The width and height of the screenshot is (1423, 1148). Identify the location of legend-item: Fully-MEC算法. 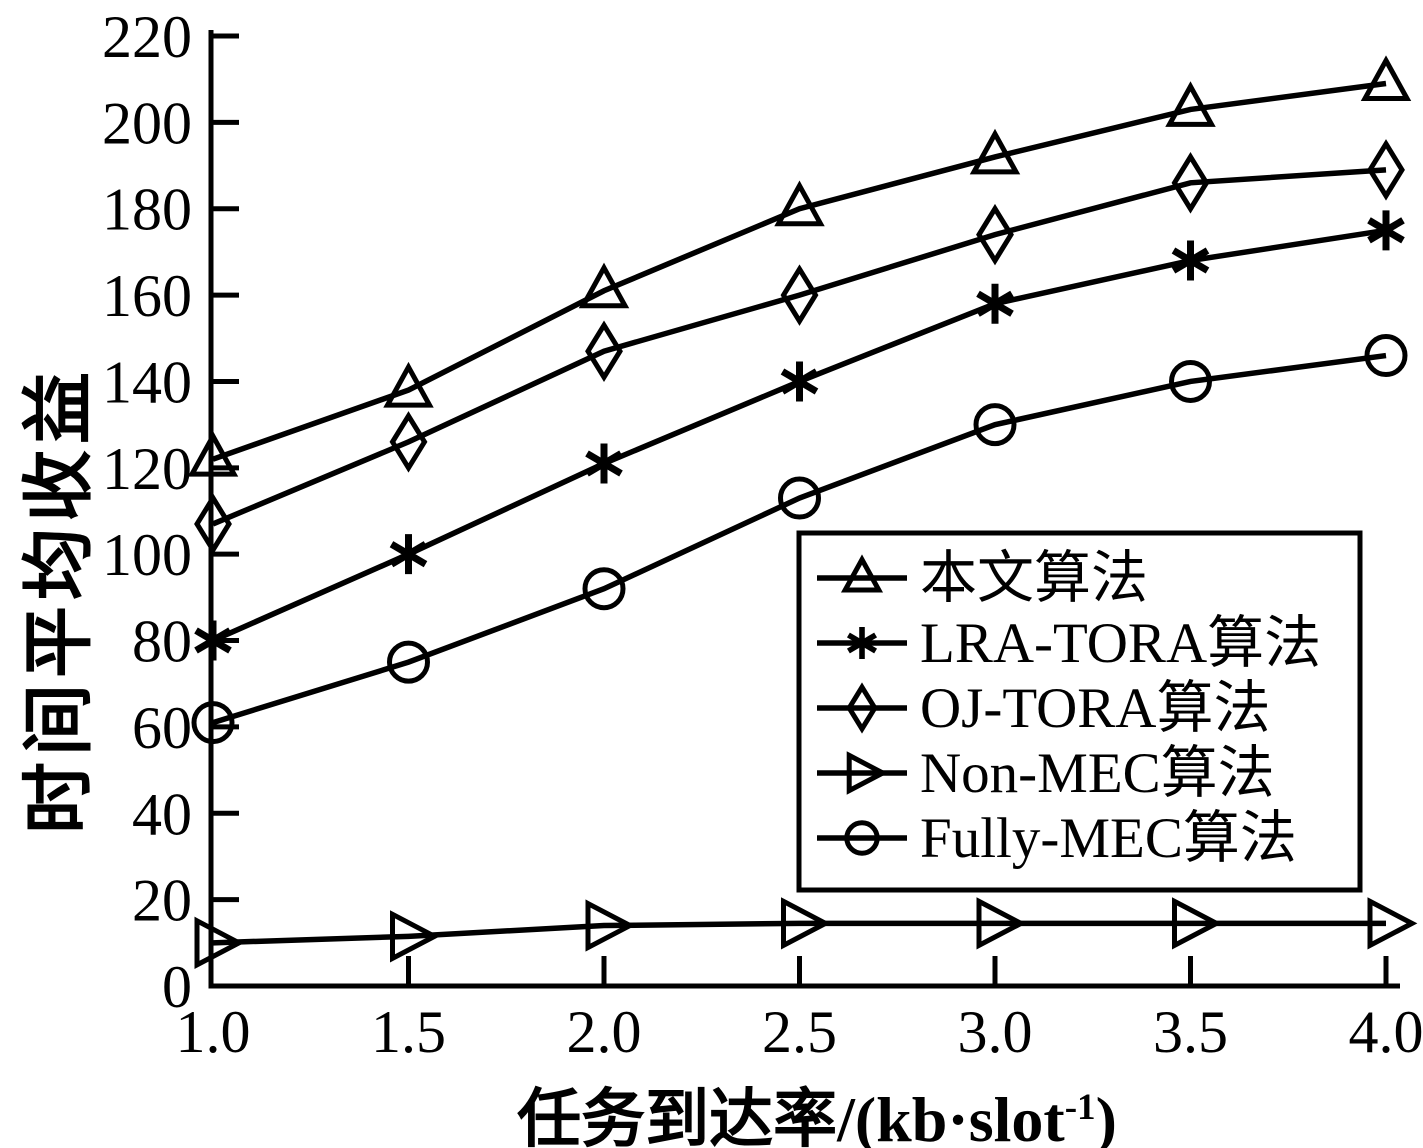
(1057, 838).